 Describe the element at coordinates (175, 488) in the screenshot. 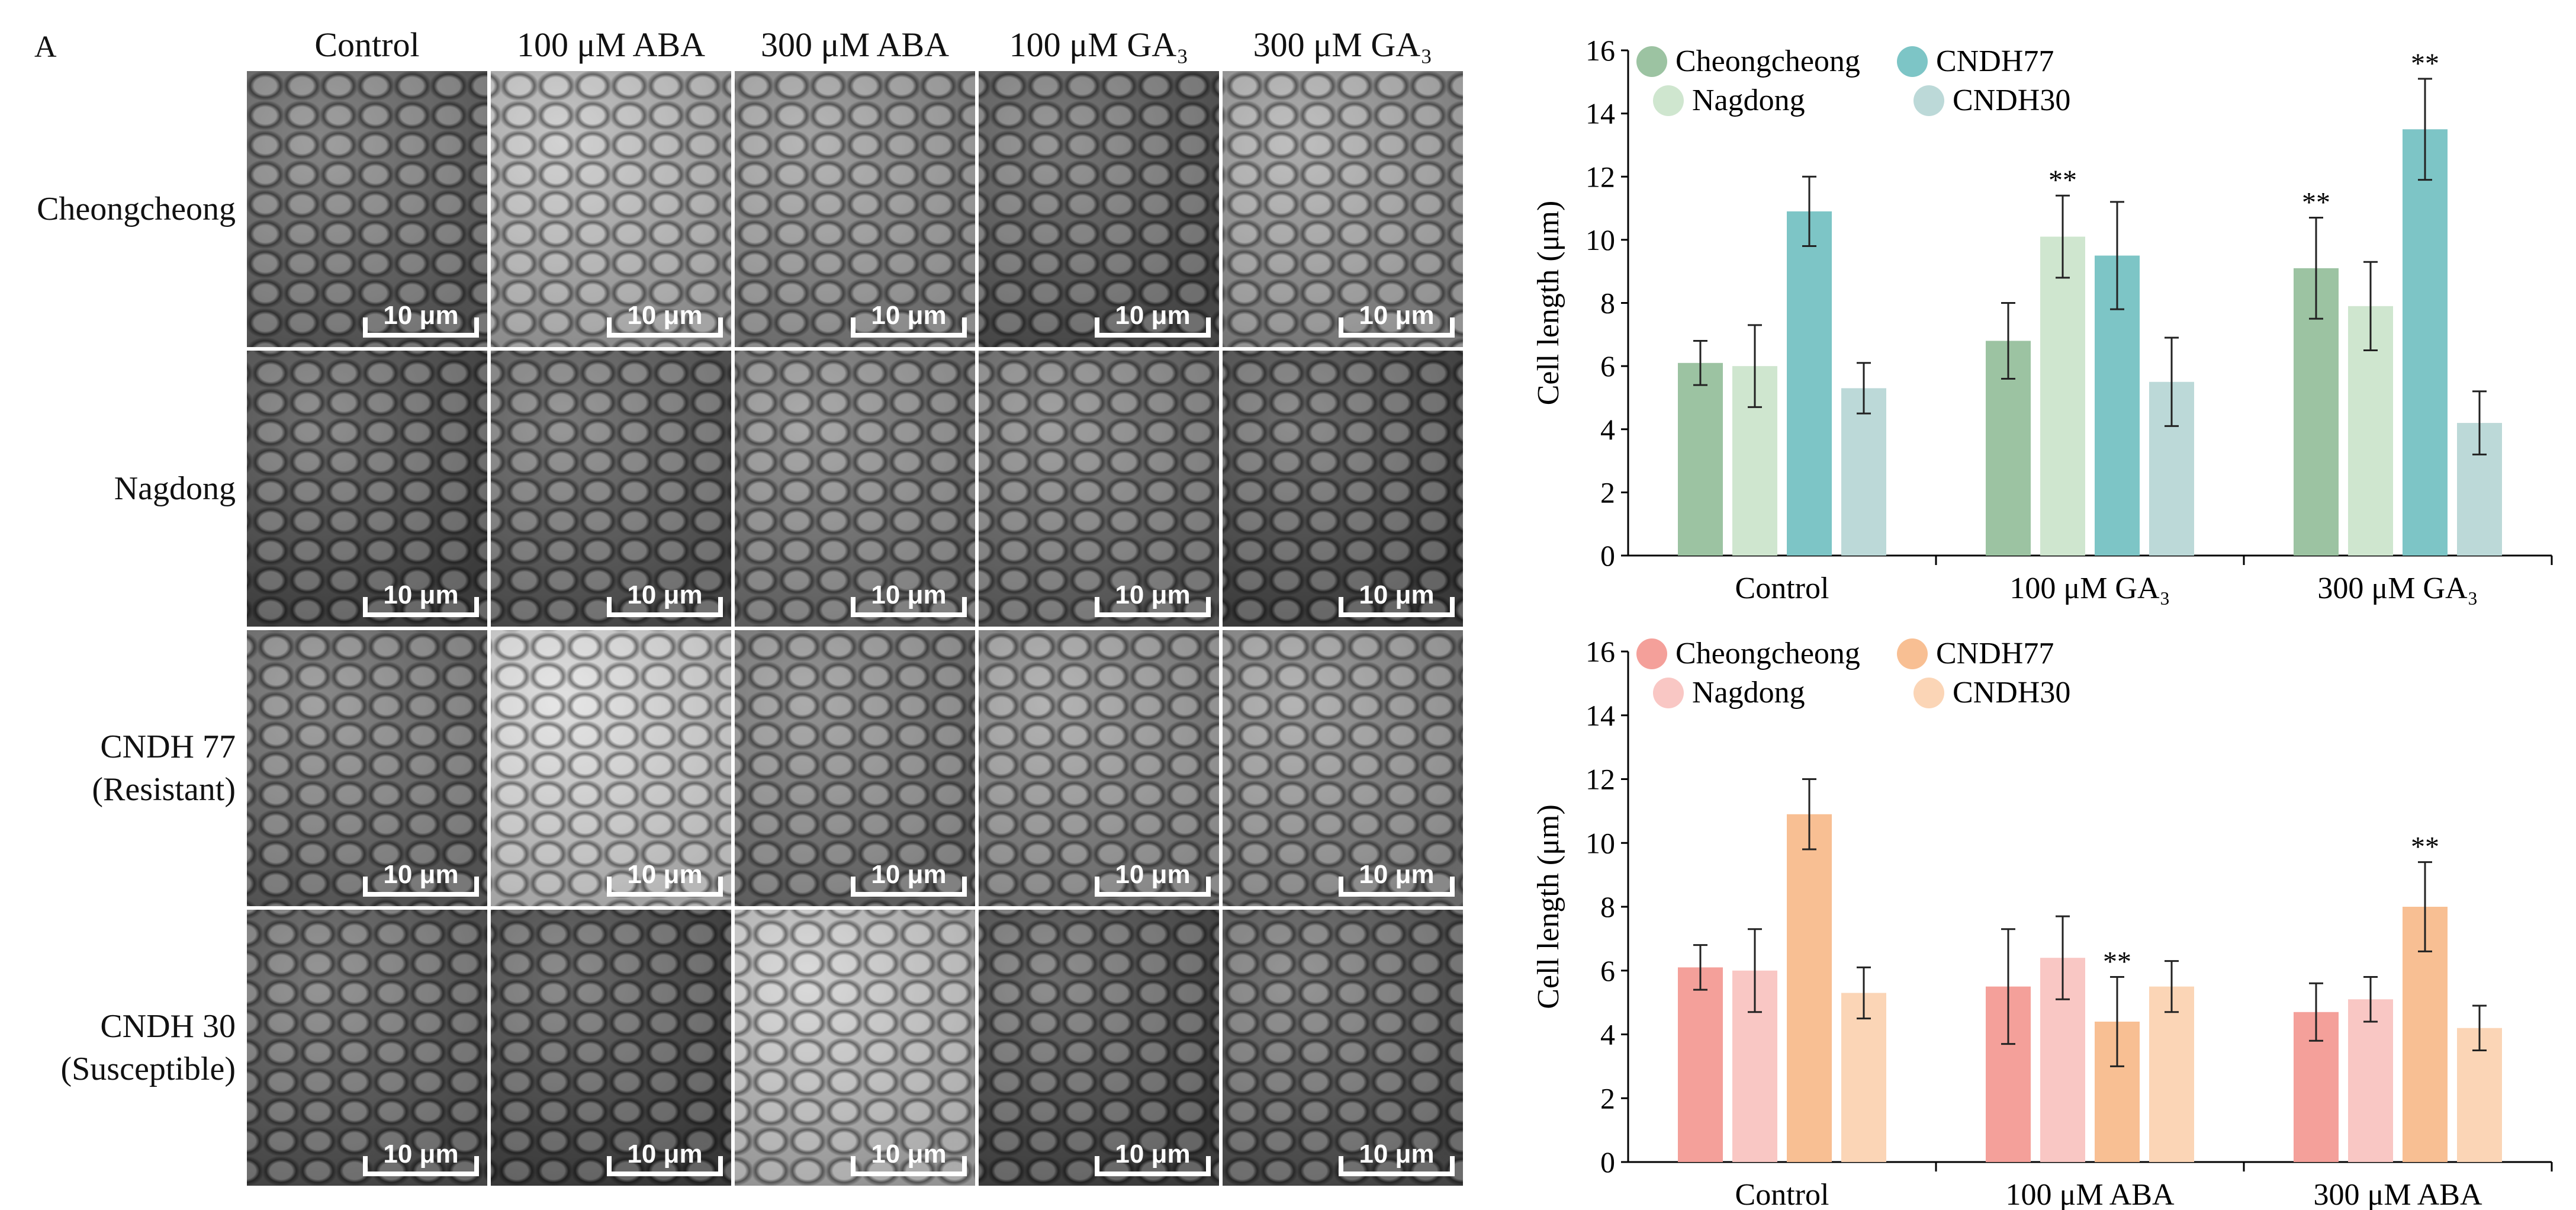

I see `row-label: Nagdong` at that location.